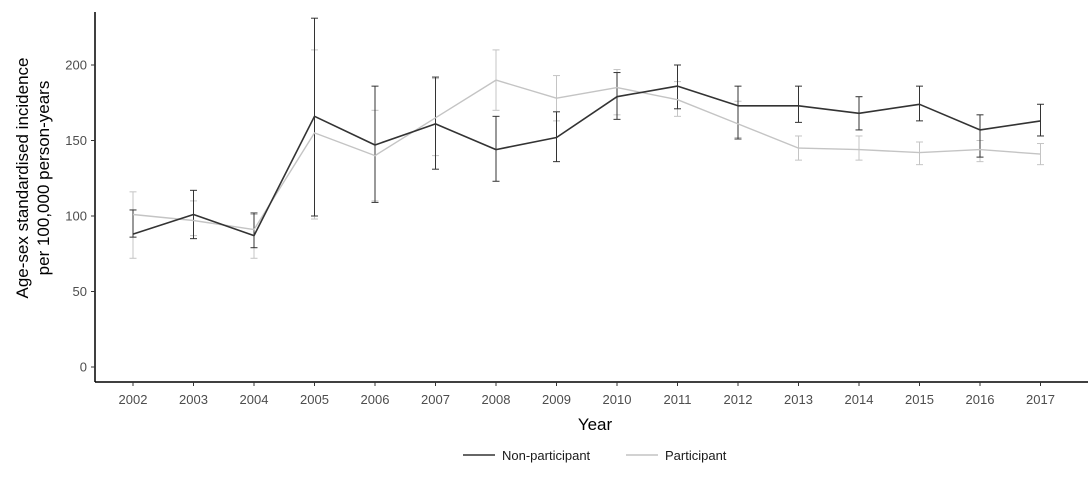  I want to click on x-tick-label: 2011, so click(678, 399).